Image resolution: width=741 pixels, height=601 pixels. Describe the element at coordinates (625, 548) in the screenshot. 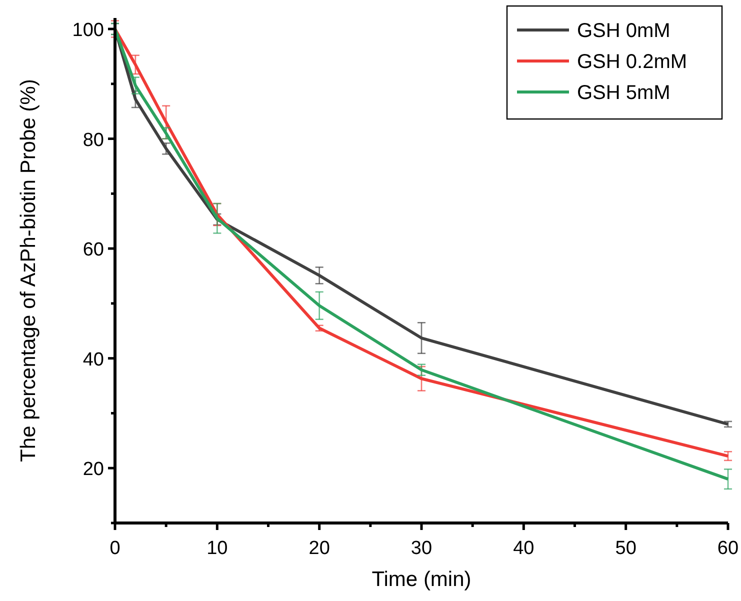

I see `x-tick-label: 50` at that location.